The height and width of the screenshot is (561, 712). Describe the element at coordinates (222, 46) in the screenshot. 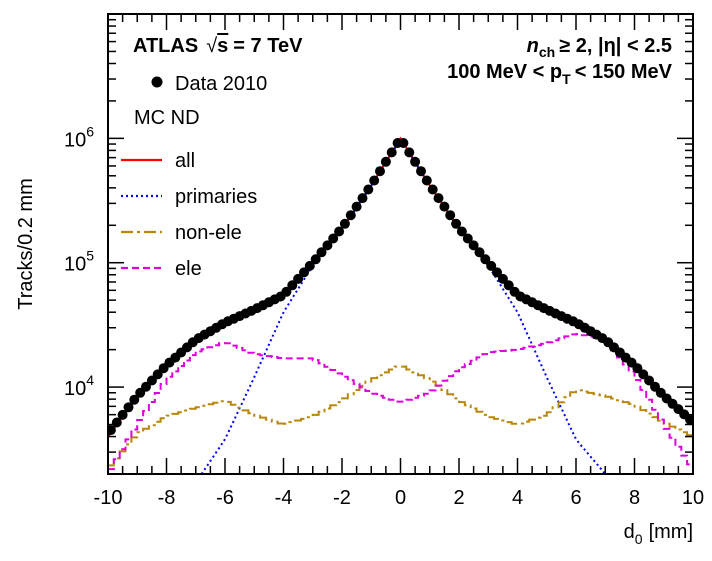

I see `energy-sqrt-arg: s` at that location.